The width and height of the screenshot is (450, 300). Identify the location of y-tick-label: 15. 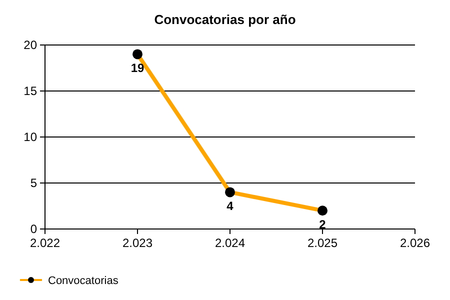
(31, 91).